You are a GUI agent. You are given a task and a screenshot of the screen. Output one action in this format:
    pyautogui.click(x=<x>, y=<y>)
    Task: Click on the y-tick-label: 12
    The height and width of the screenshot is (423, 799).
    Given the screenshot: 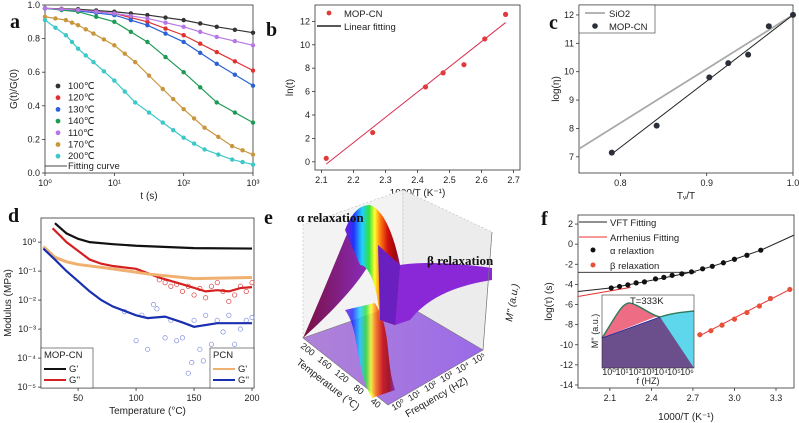 What is the action you would take?
    pyautogui.click(x=305, y=21)
    